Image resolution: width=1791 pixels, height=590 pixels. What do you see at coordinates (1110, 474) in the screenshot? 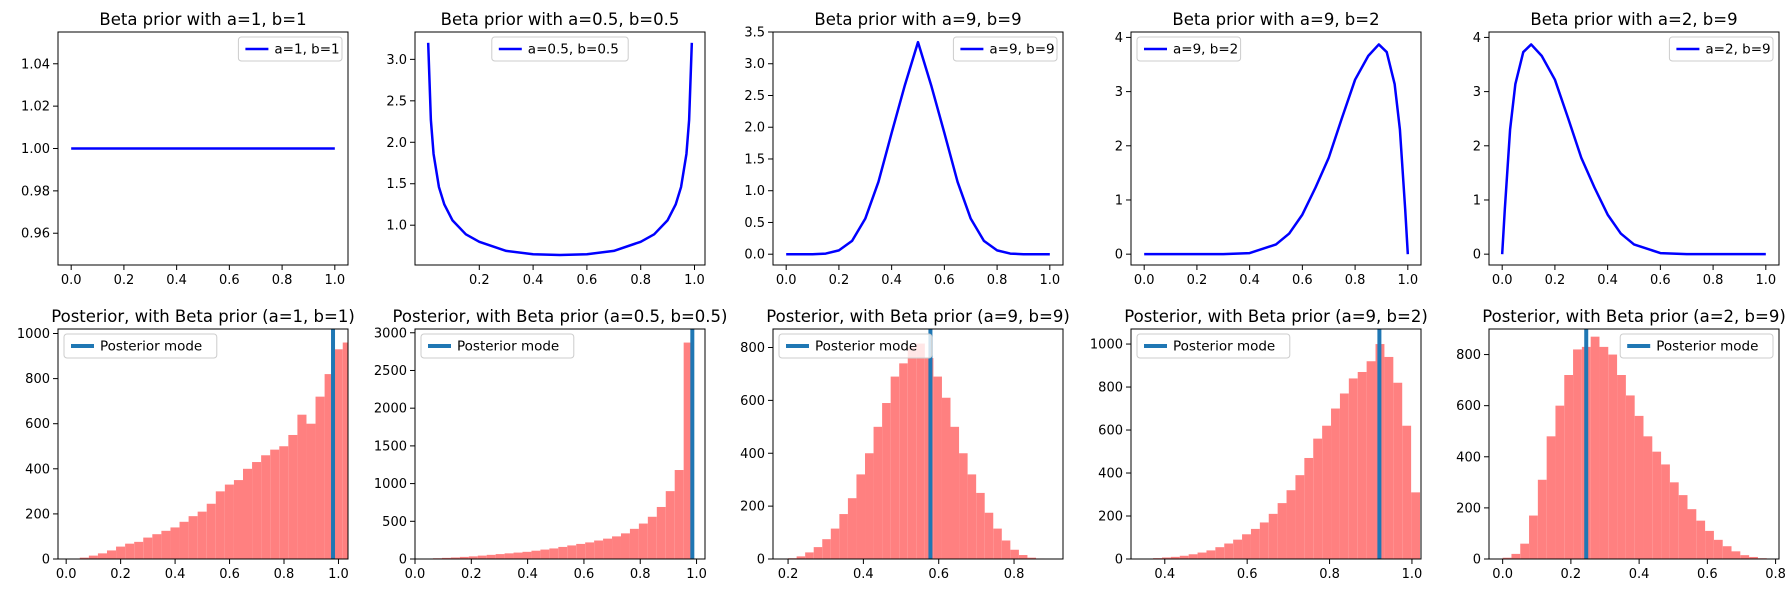
I see `y-tick-label: 400` at bounding box center [1110, 474].